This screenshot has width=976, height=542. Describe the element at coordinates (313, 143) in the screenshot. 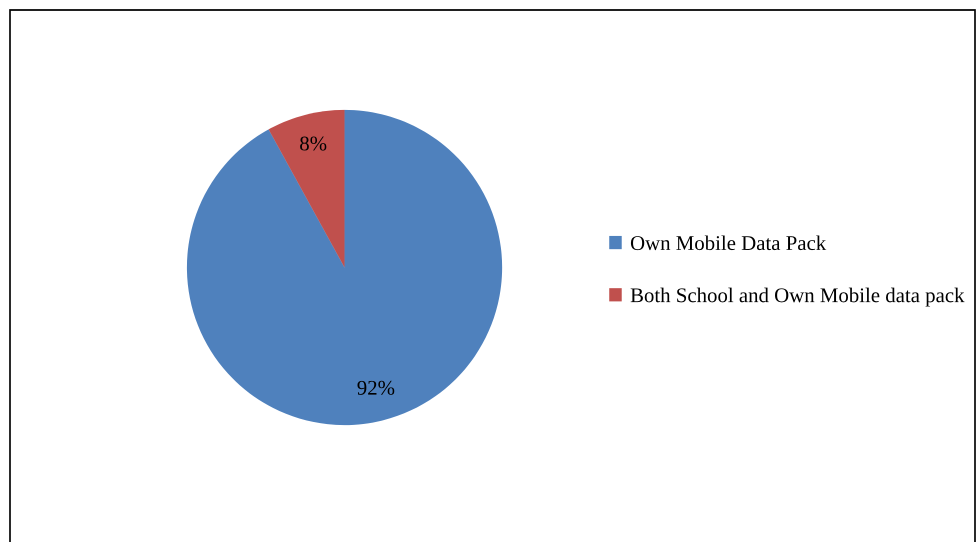

I see `data-label: 8%` at that location.